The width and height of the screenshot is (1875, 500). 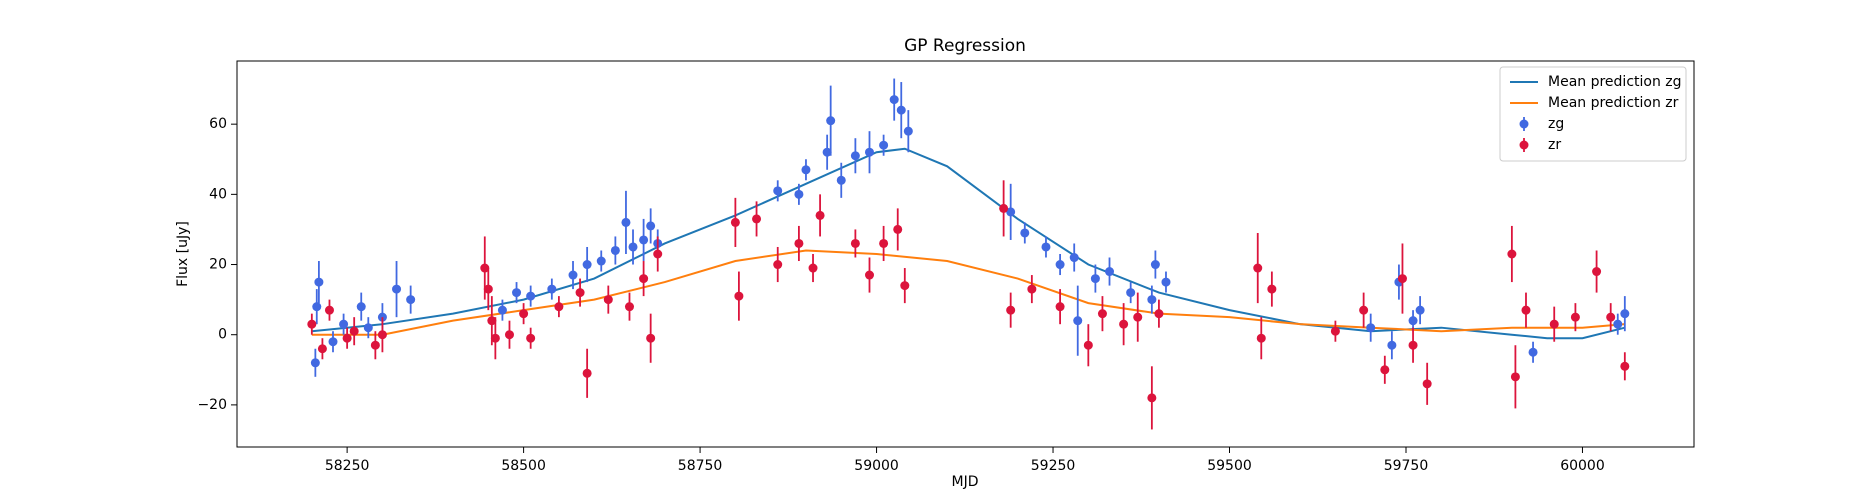 What do you see at coordinates (212, 405) in the screenshot?
I see `y-tick-label: −20` at bounding box center [212, 405].